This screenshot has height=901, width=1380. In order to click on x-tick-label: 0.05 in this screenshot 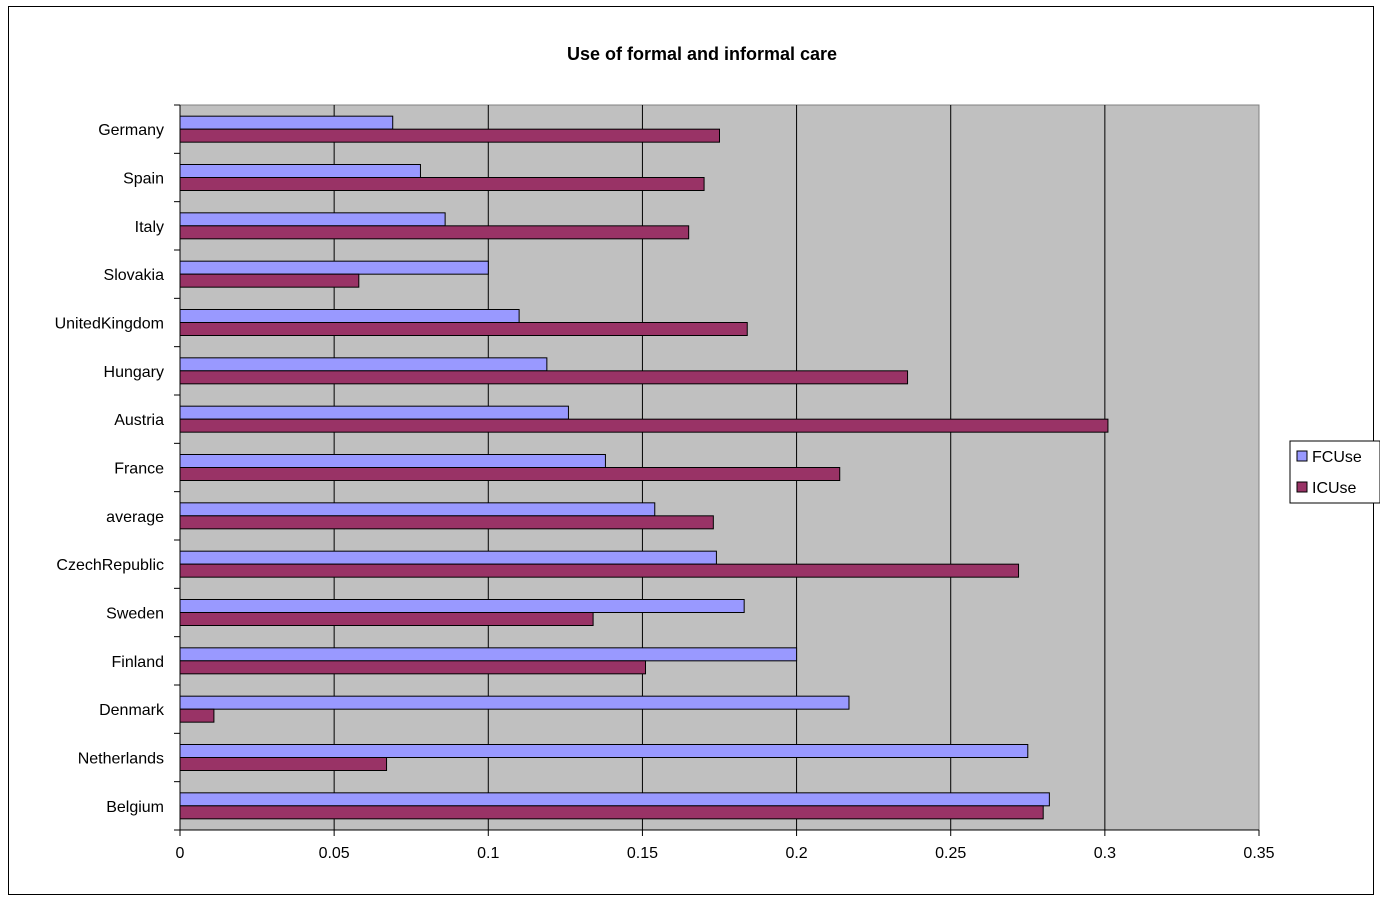, I will do `click(334, 853)`.